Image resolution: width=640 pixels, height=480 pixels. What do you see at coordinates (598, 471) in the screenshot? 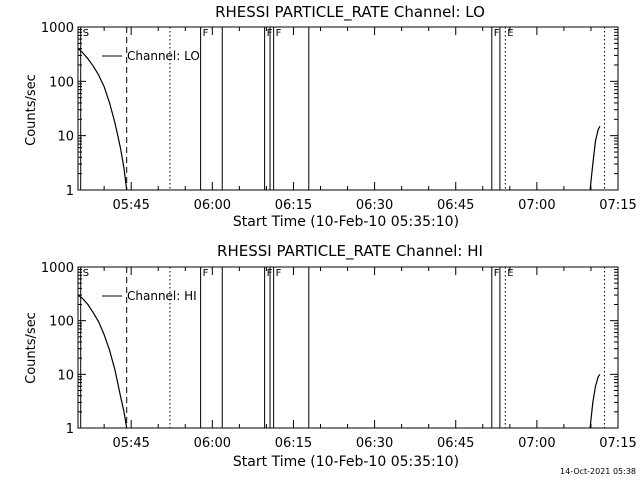
I see `footer-timestamp: 14-Oct-2021 05:38` at bounding box center [598, 471].